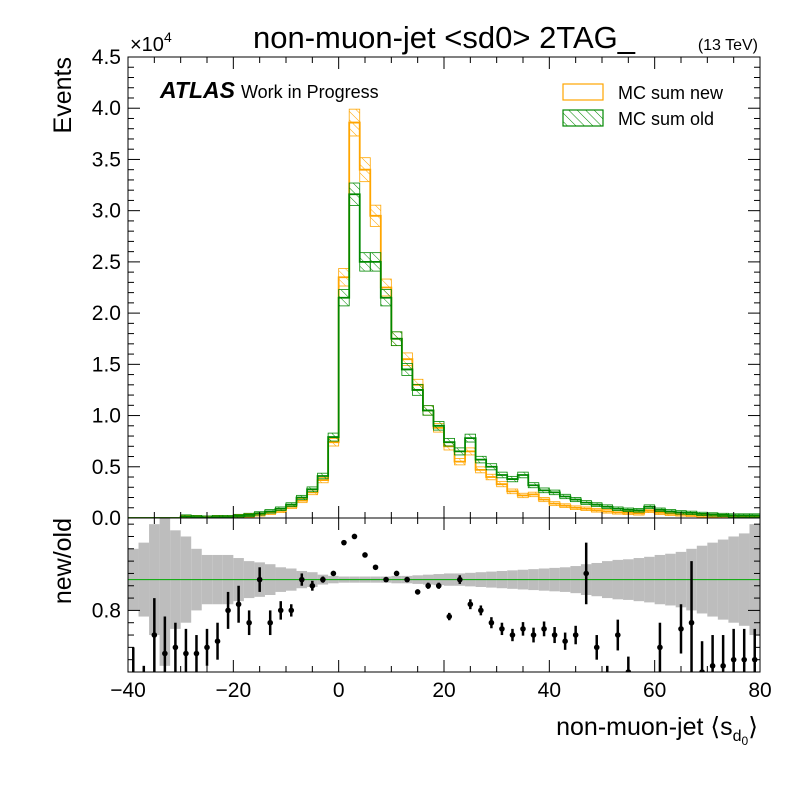 The height and width of the screenshot is (800, 800). What do you see at coordinates (745, 741) in the screenshot?
I see `x-axis-label-subsub: 0` at bounding box center [745, 741].